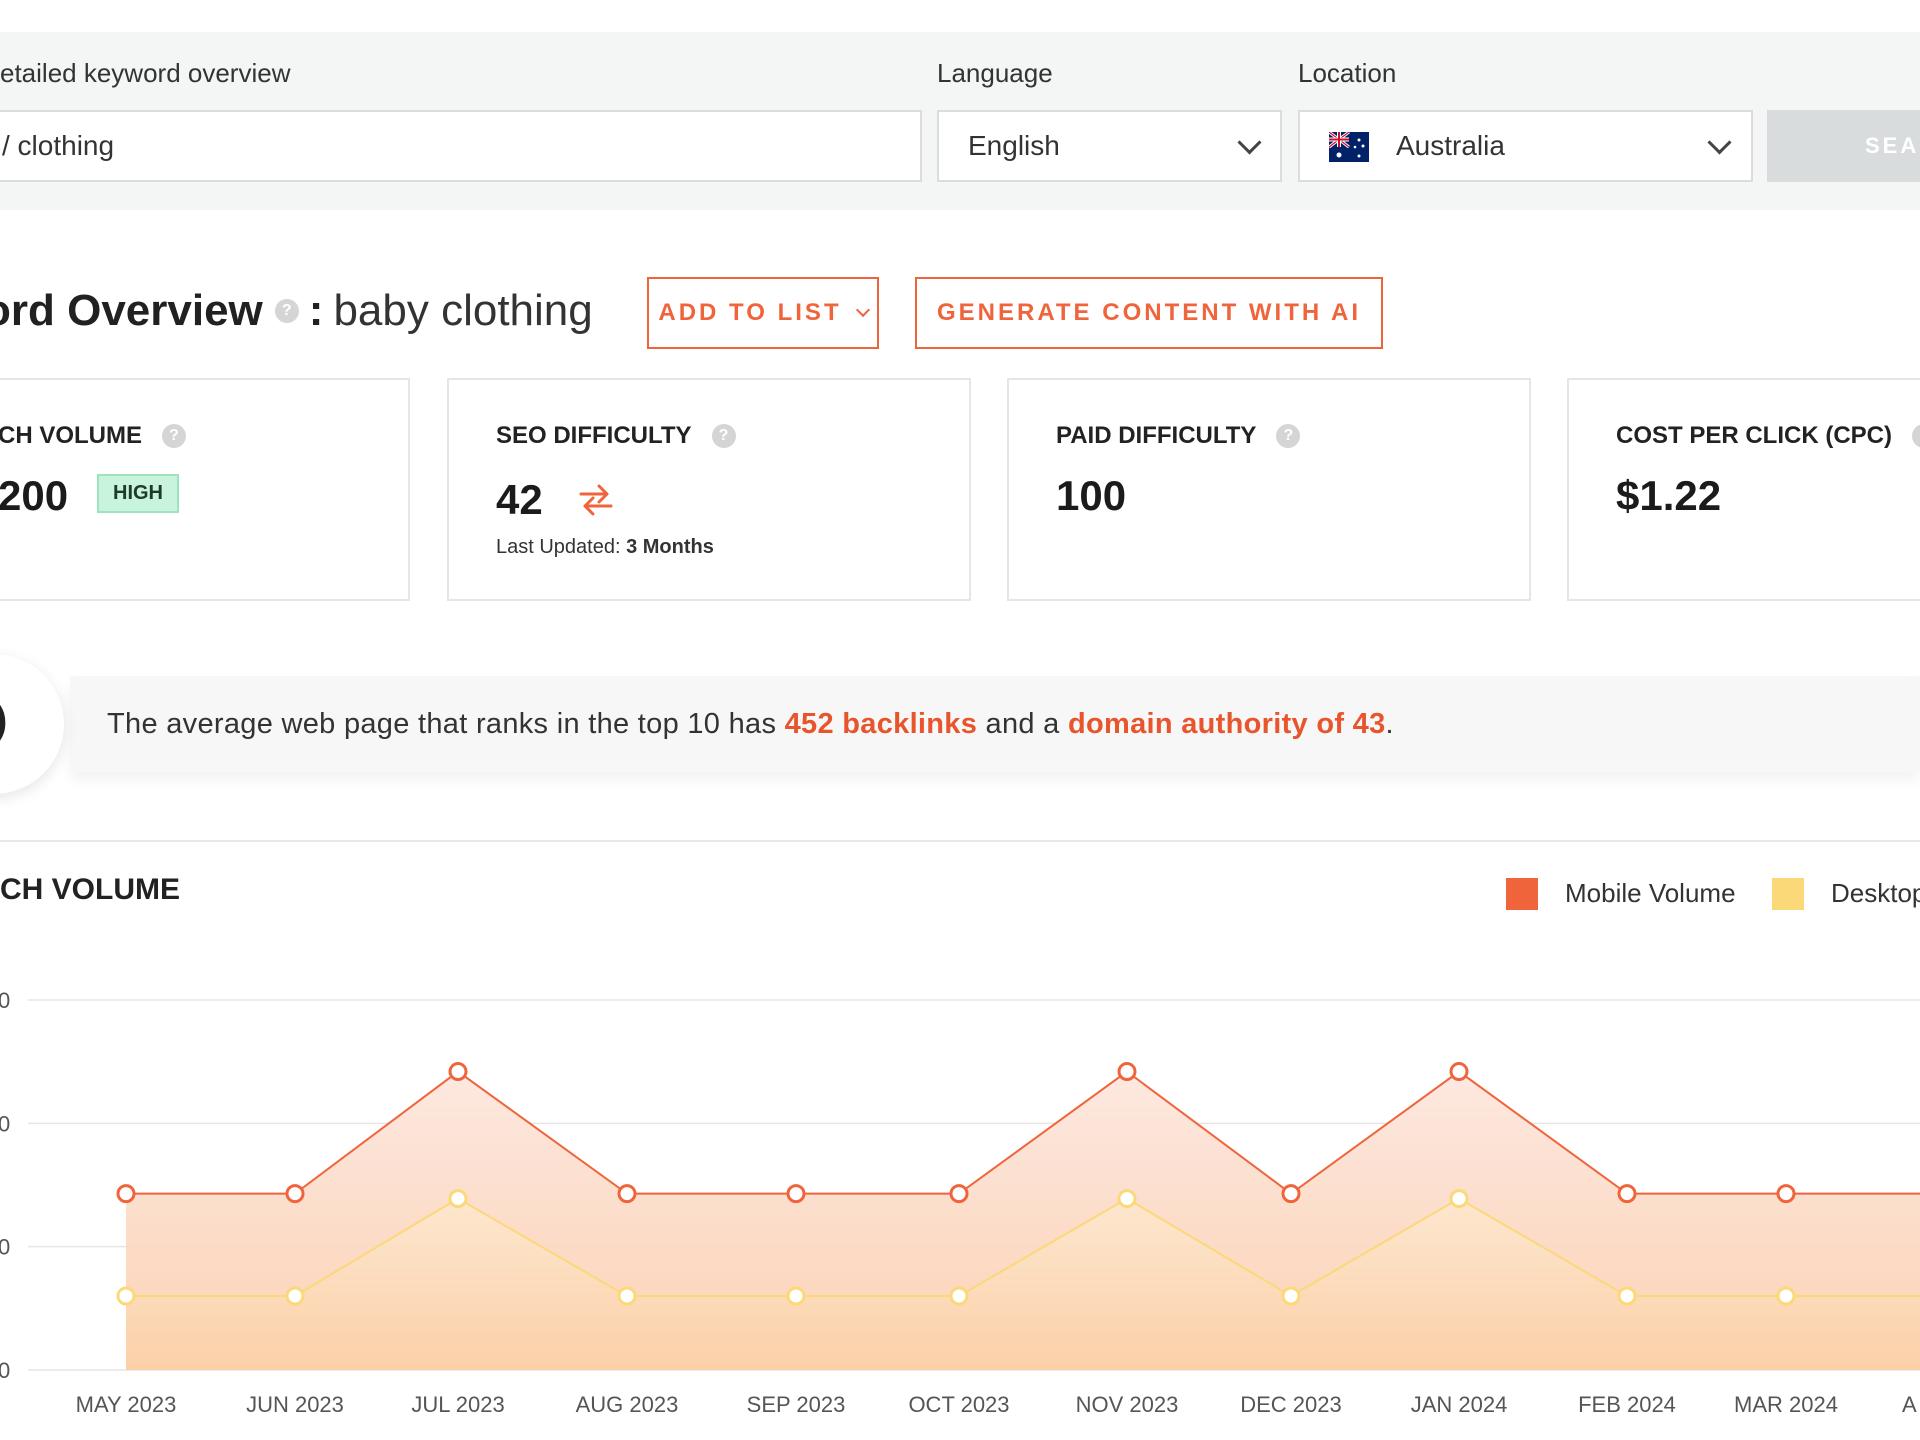 This screenshot has width=1920, height=1440. I want to click on search-volume-label: CH VOLUME ?, so click(93, 436).